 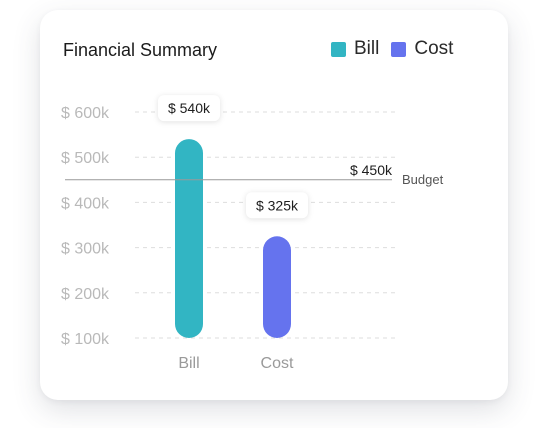 I want to click on bar-cost, so click(x=277, y=287).